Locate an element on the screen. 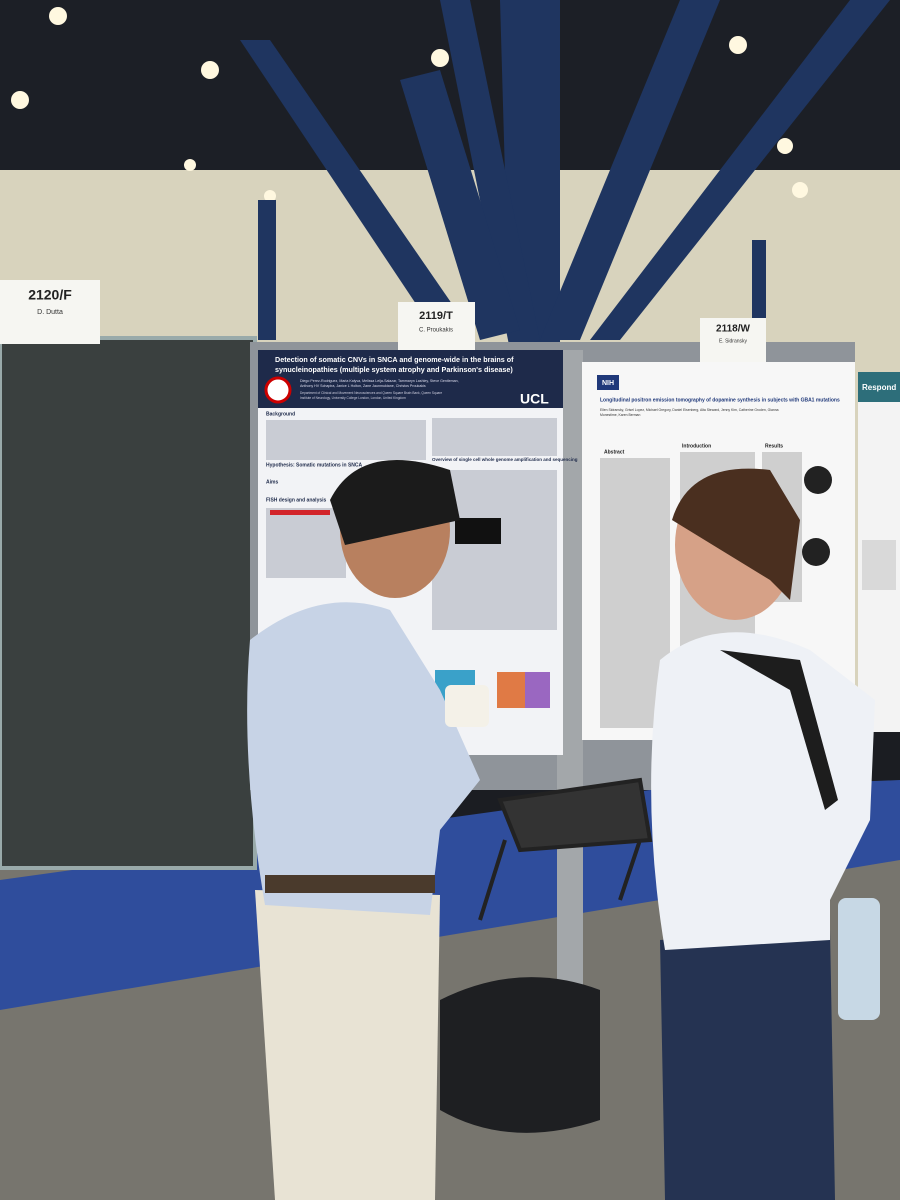 Image resolution: width=900 pixels, height=1200 pixels. poster-text-blocks is located at coordinates (411, 524).